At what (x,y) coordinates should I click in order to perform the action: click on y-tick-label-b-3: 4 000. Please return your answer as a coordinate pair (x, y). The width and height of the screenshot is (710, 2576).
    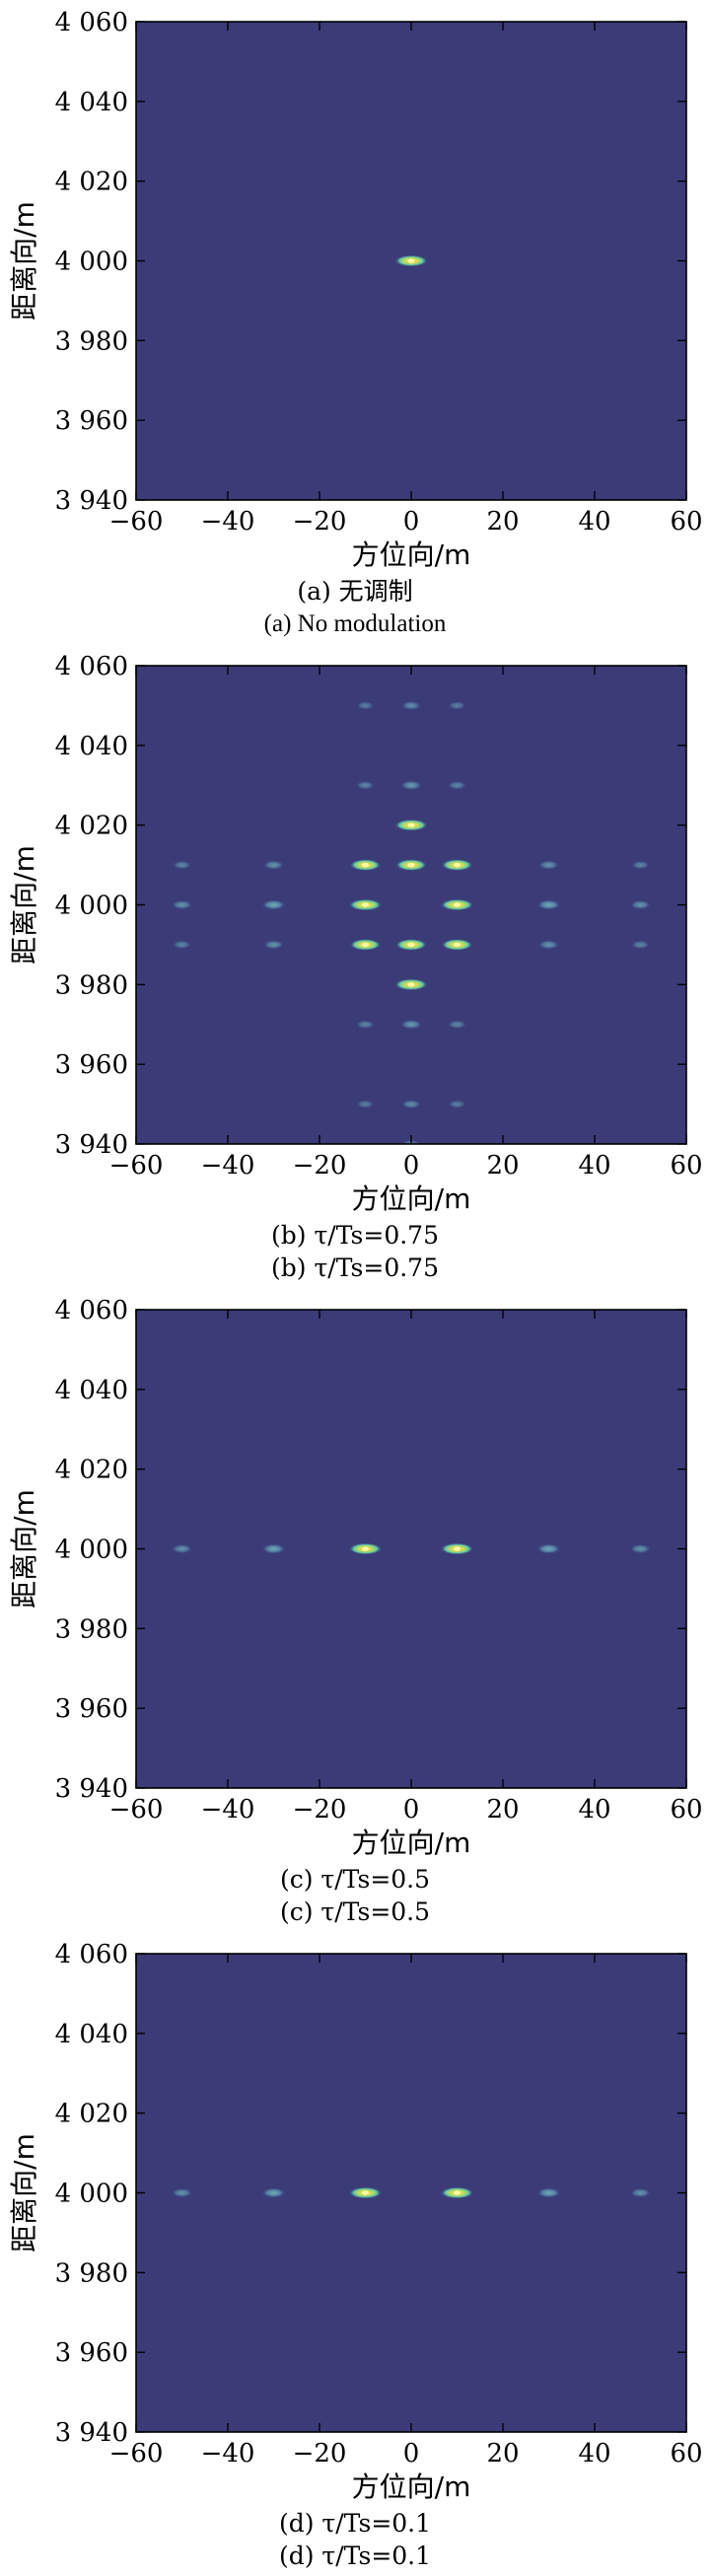
    Looking at the image, I should click on (91, 907).